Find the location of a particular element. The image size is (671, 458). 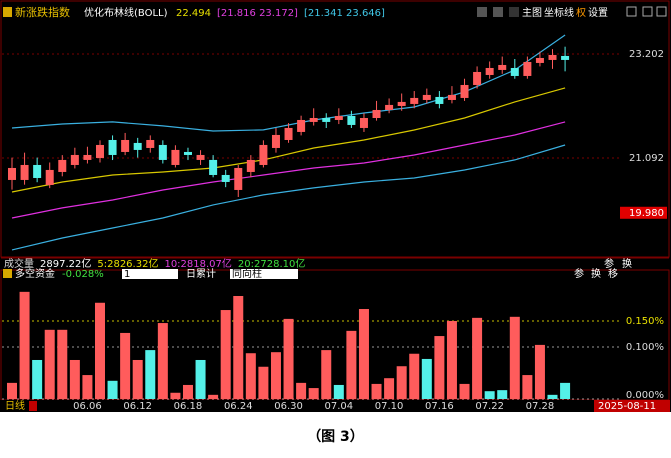

zoom-in is located at coordinates (482, 12).